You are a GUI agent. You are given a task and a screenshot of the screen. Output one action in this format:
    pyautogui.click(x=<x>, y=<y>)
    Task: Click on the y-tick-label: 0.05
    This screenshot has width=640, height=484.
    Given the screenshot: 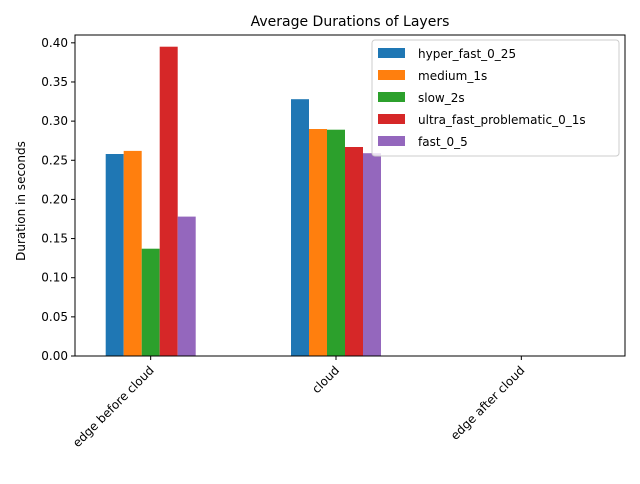 What is the action you would take?
    pyautogui.click(x=54, y=317)
    